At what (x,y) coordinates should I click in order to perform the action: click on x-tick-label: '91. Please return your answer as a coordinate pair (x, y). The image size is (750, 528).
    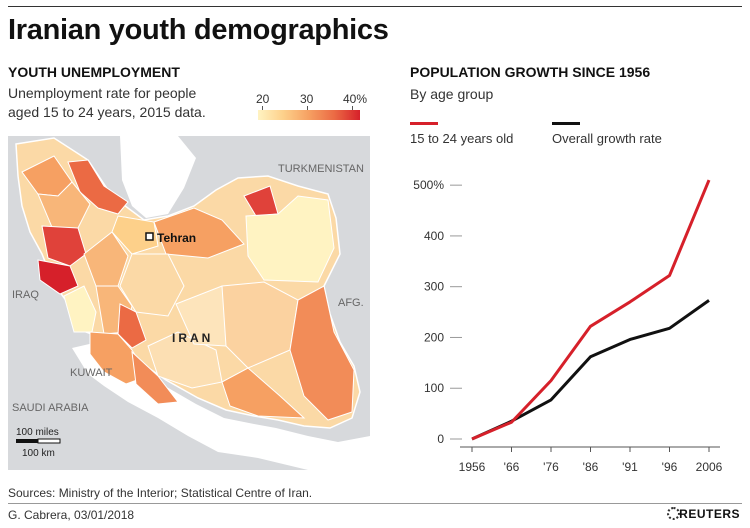
    Looking at the image, I should click on (630, 467).